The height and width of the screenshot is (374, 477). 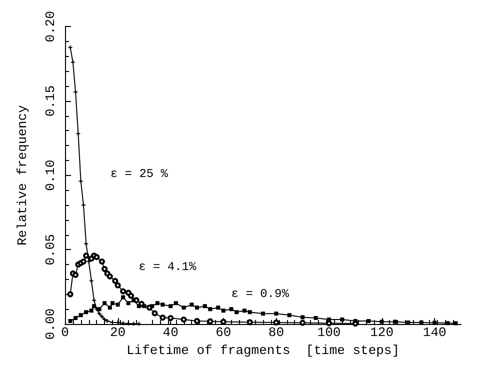 What do you see at coordinates (276, 332) in the screenshot?
I see `x-tick-label: 80` at bounding box center [276, 332].